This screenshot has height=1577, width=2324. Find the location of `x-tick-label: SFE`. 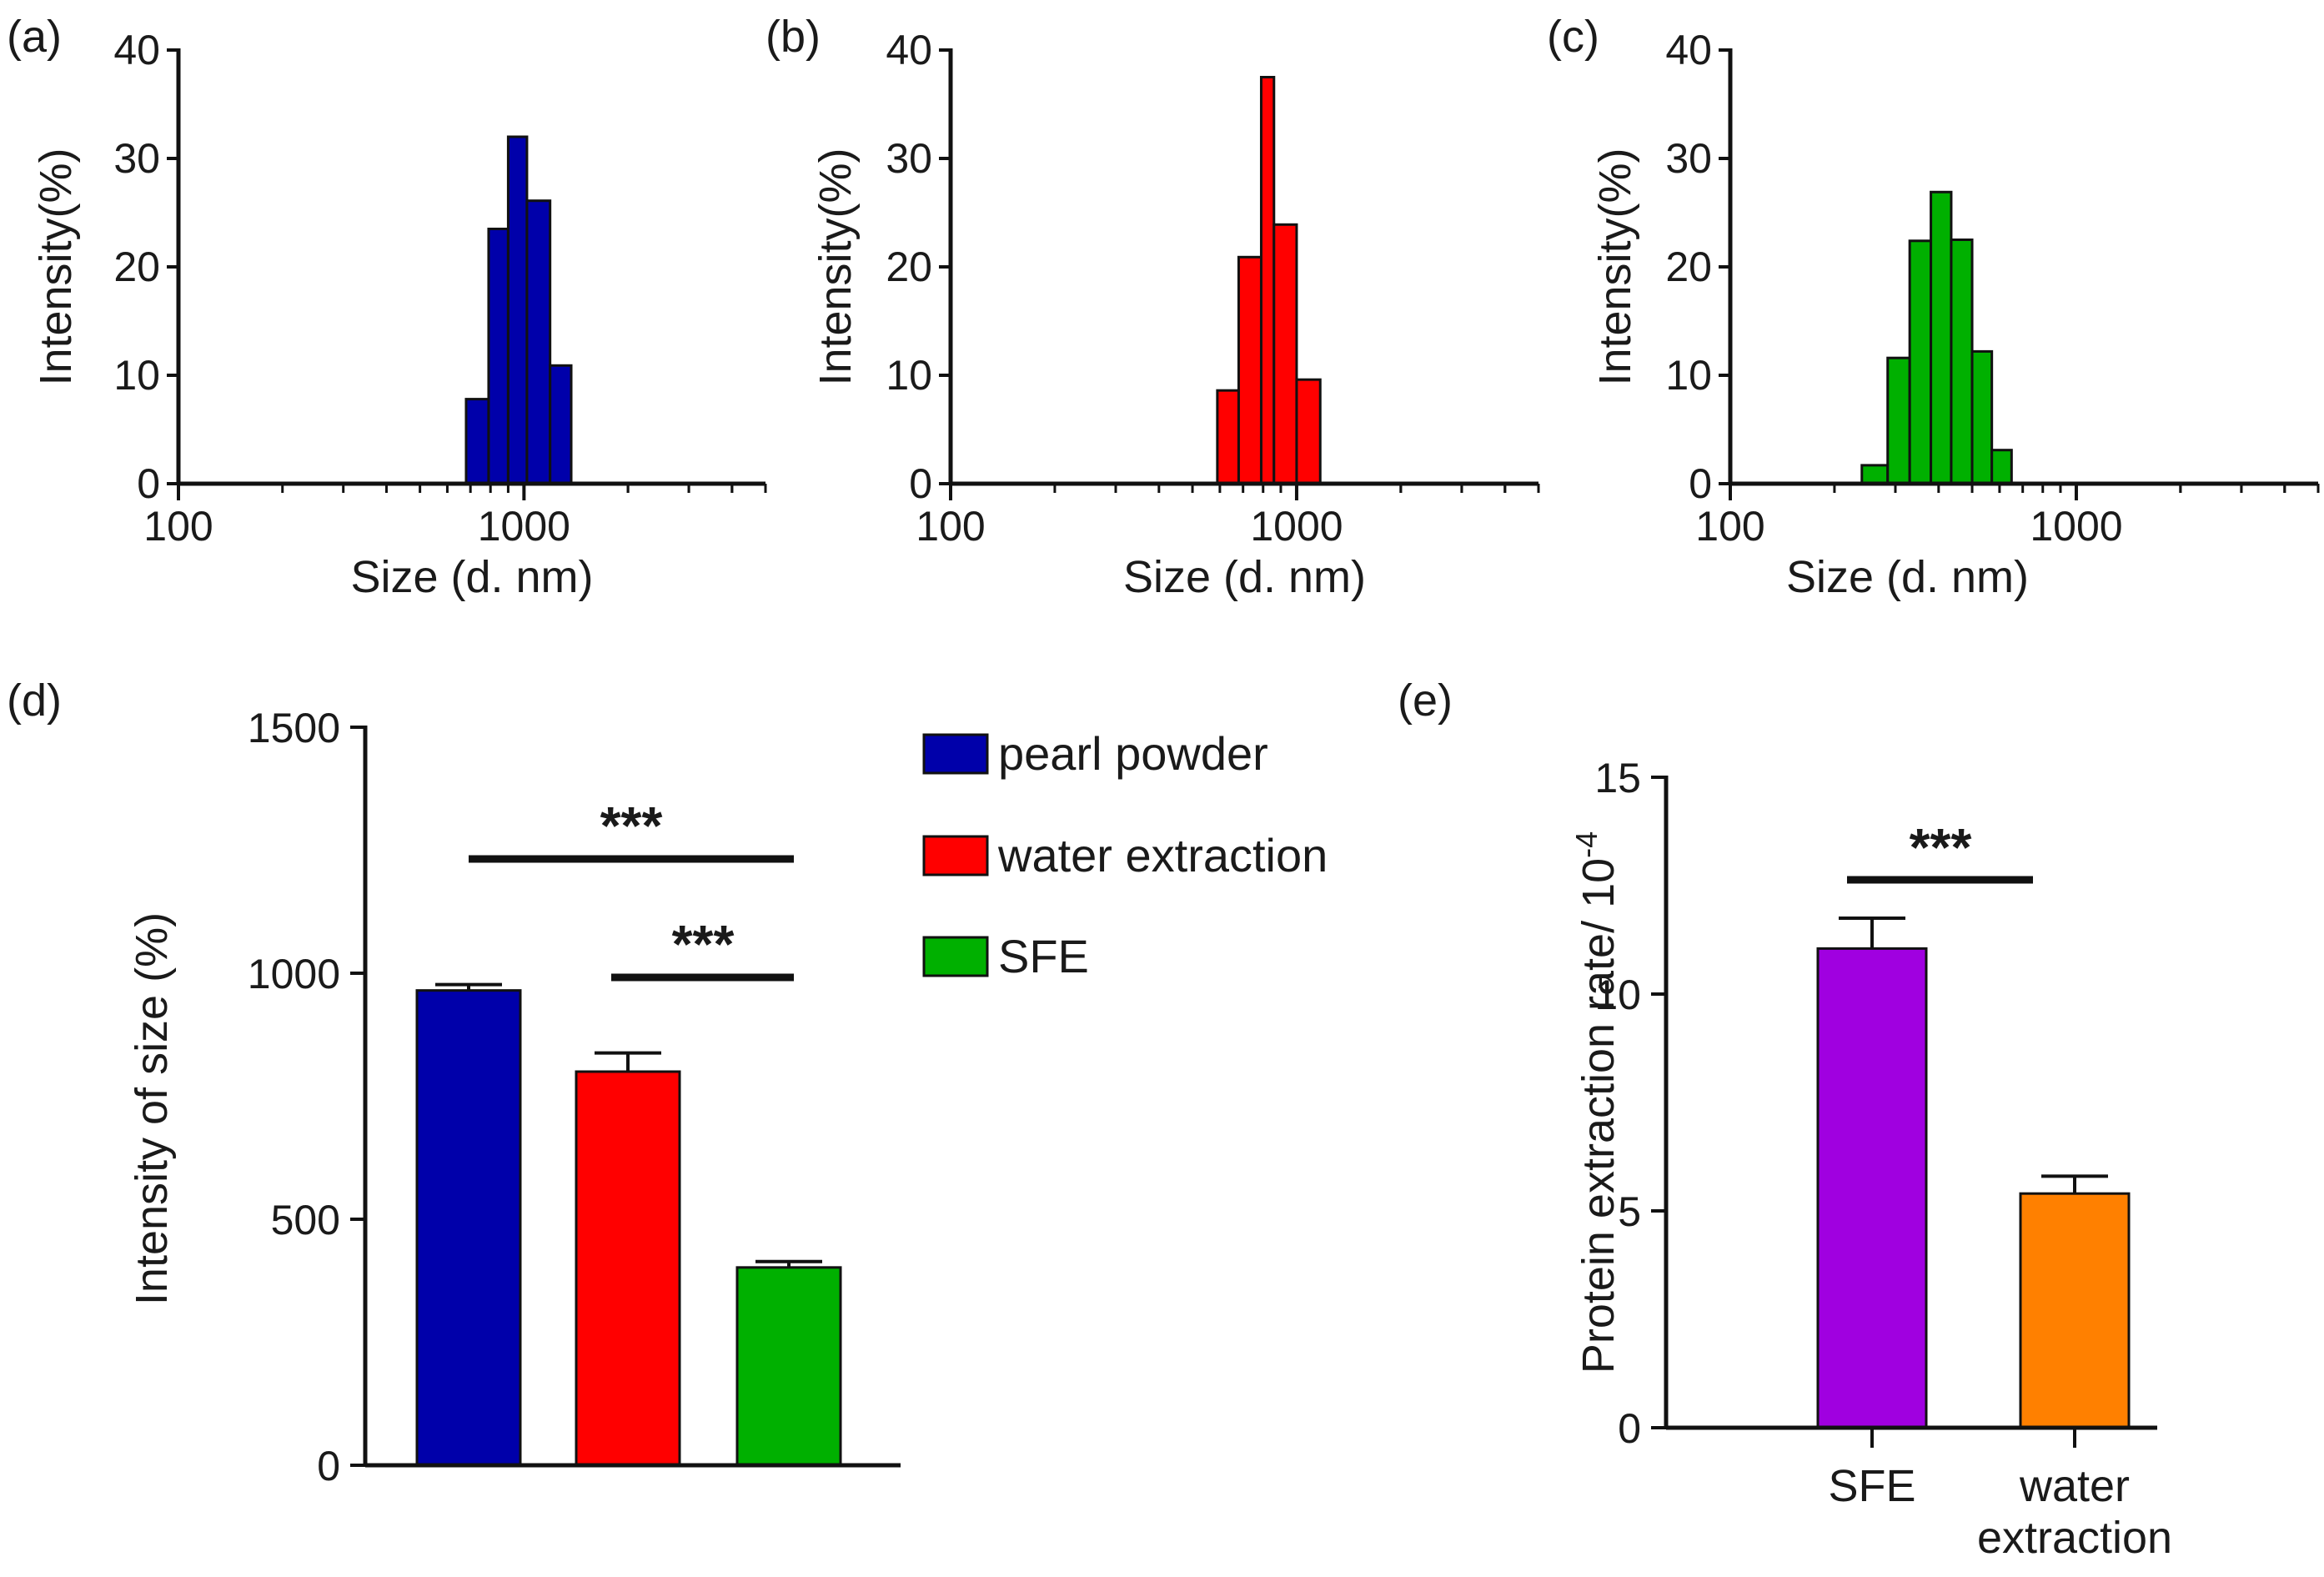

x-tick-label: SFE is located at coordinates (1871, 1486).